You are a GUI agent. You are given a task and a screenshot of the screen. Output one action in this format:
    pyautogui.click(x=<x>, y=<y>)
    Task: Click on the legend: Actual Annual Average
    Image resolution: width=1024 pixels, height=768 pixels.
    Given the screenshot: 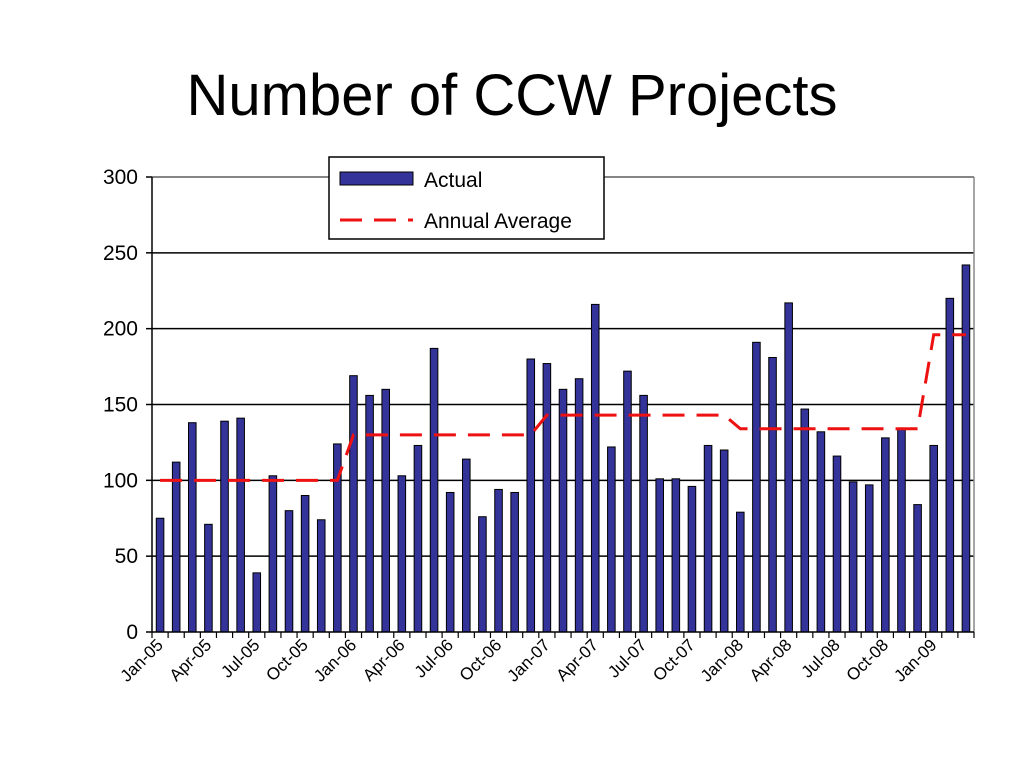 What is the action you would take?
    pyautogui.click(x=466, y=198)
    